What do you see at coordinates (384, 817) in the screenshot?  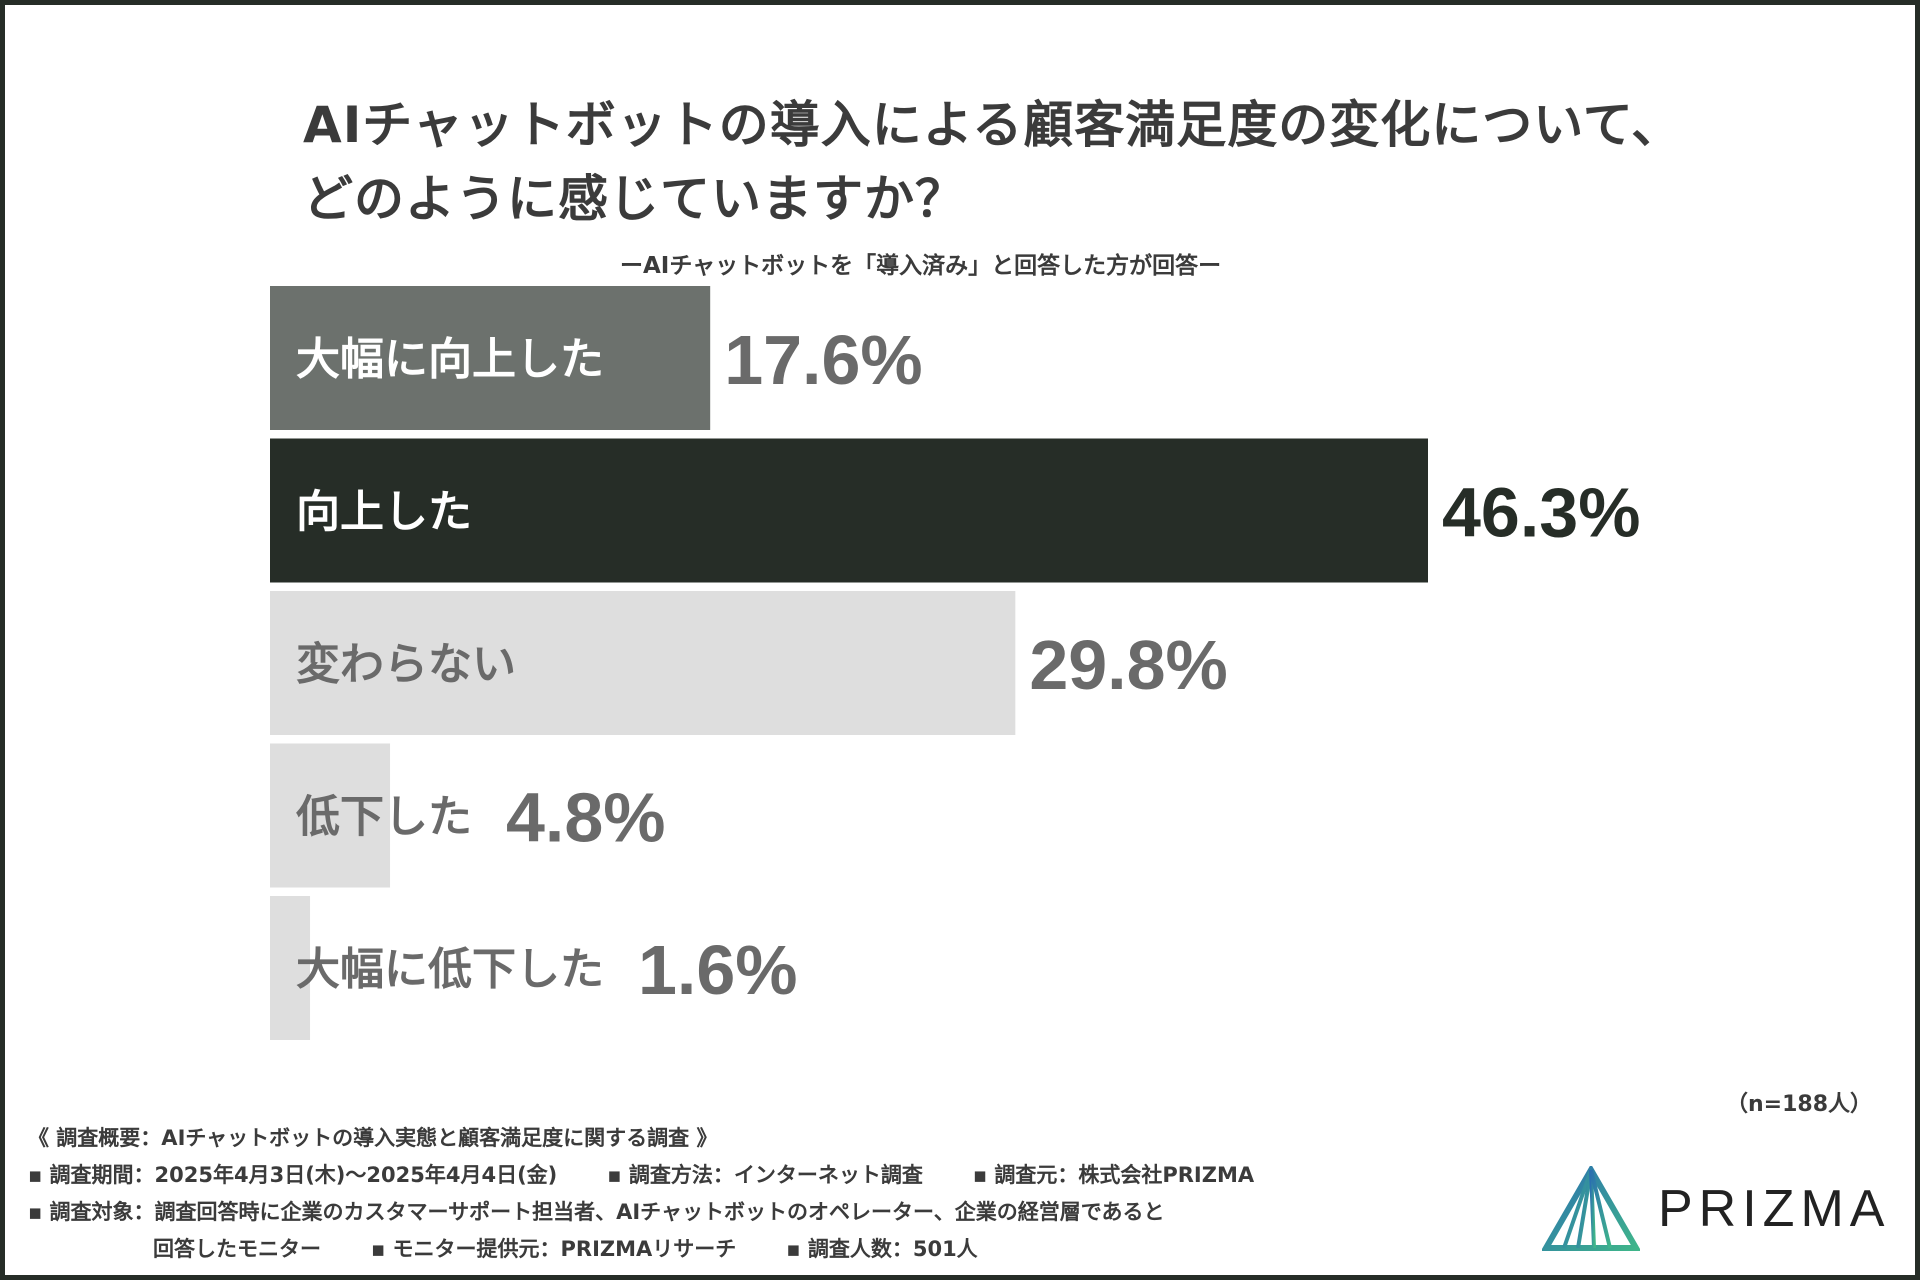 I see `bar-category-label-4: 低下した` at bounding box center [384, 817].